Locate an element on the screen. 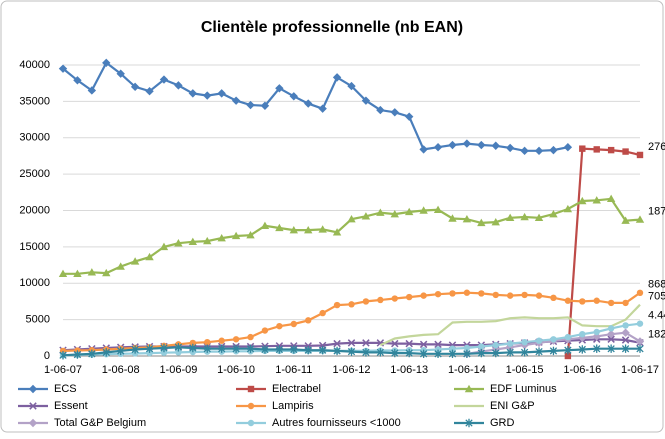 Image resolution: width=665 pixels, height=439 pixels. x-tick-label: 1-06-09 is located at coordinates (178, 370).